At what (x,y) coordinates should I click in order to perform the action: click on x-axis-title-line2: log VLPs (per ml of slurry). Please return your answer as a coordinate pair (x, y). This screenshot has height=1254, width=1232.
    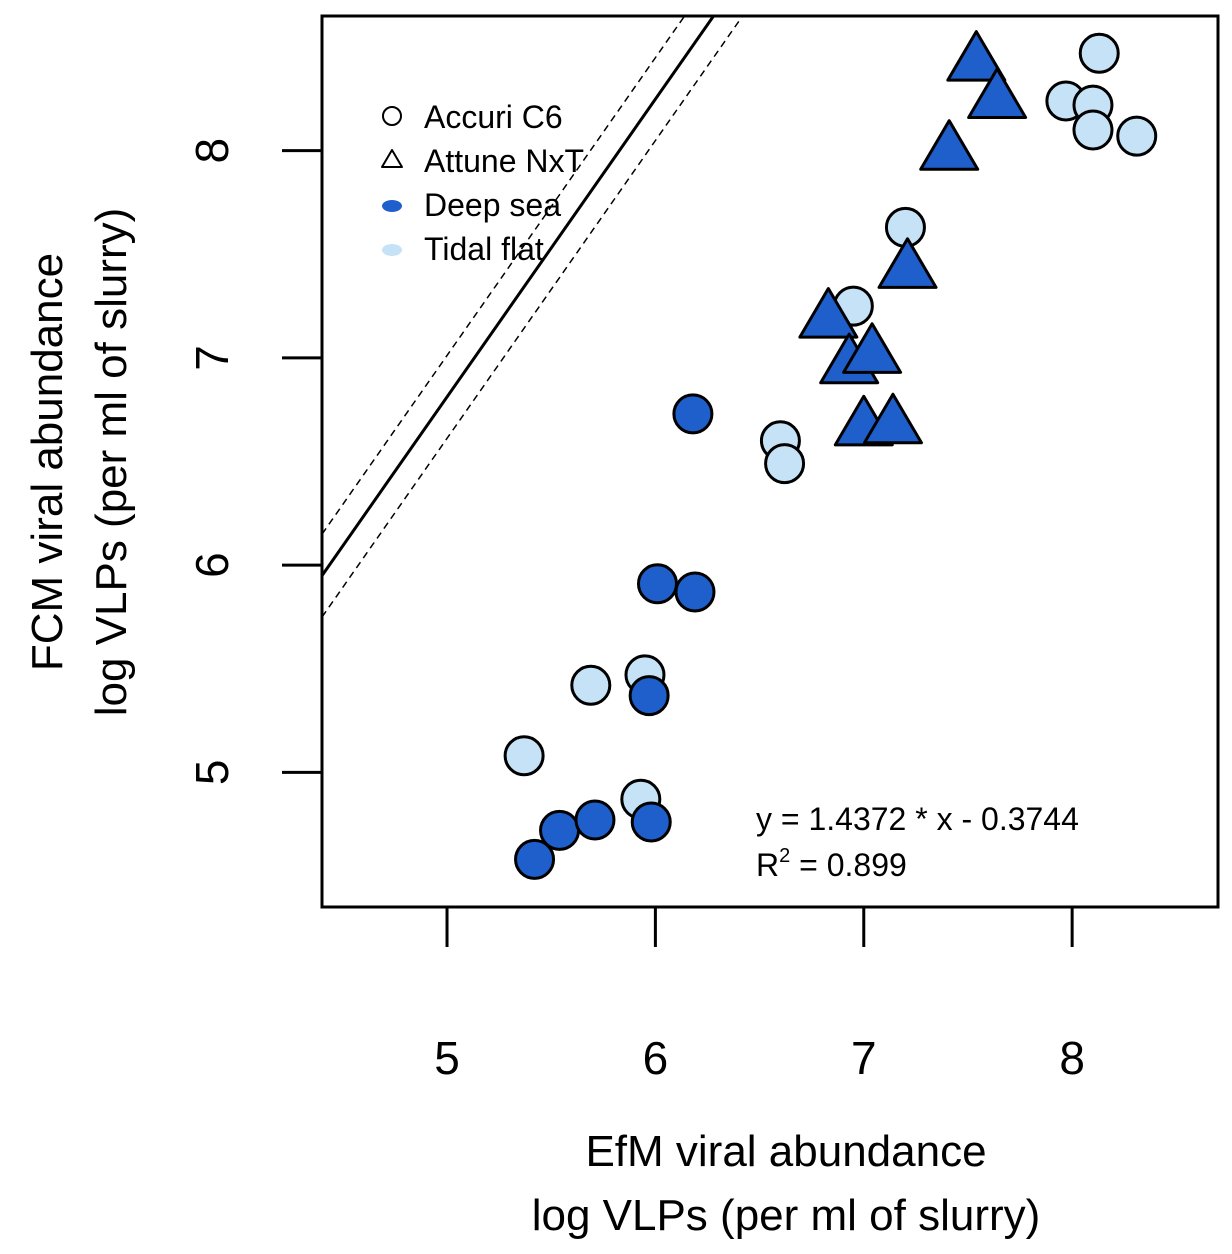
    Looking at the image, I should click on (786, 1215).